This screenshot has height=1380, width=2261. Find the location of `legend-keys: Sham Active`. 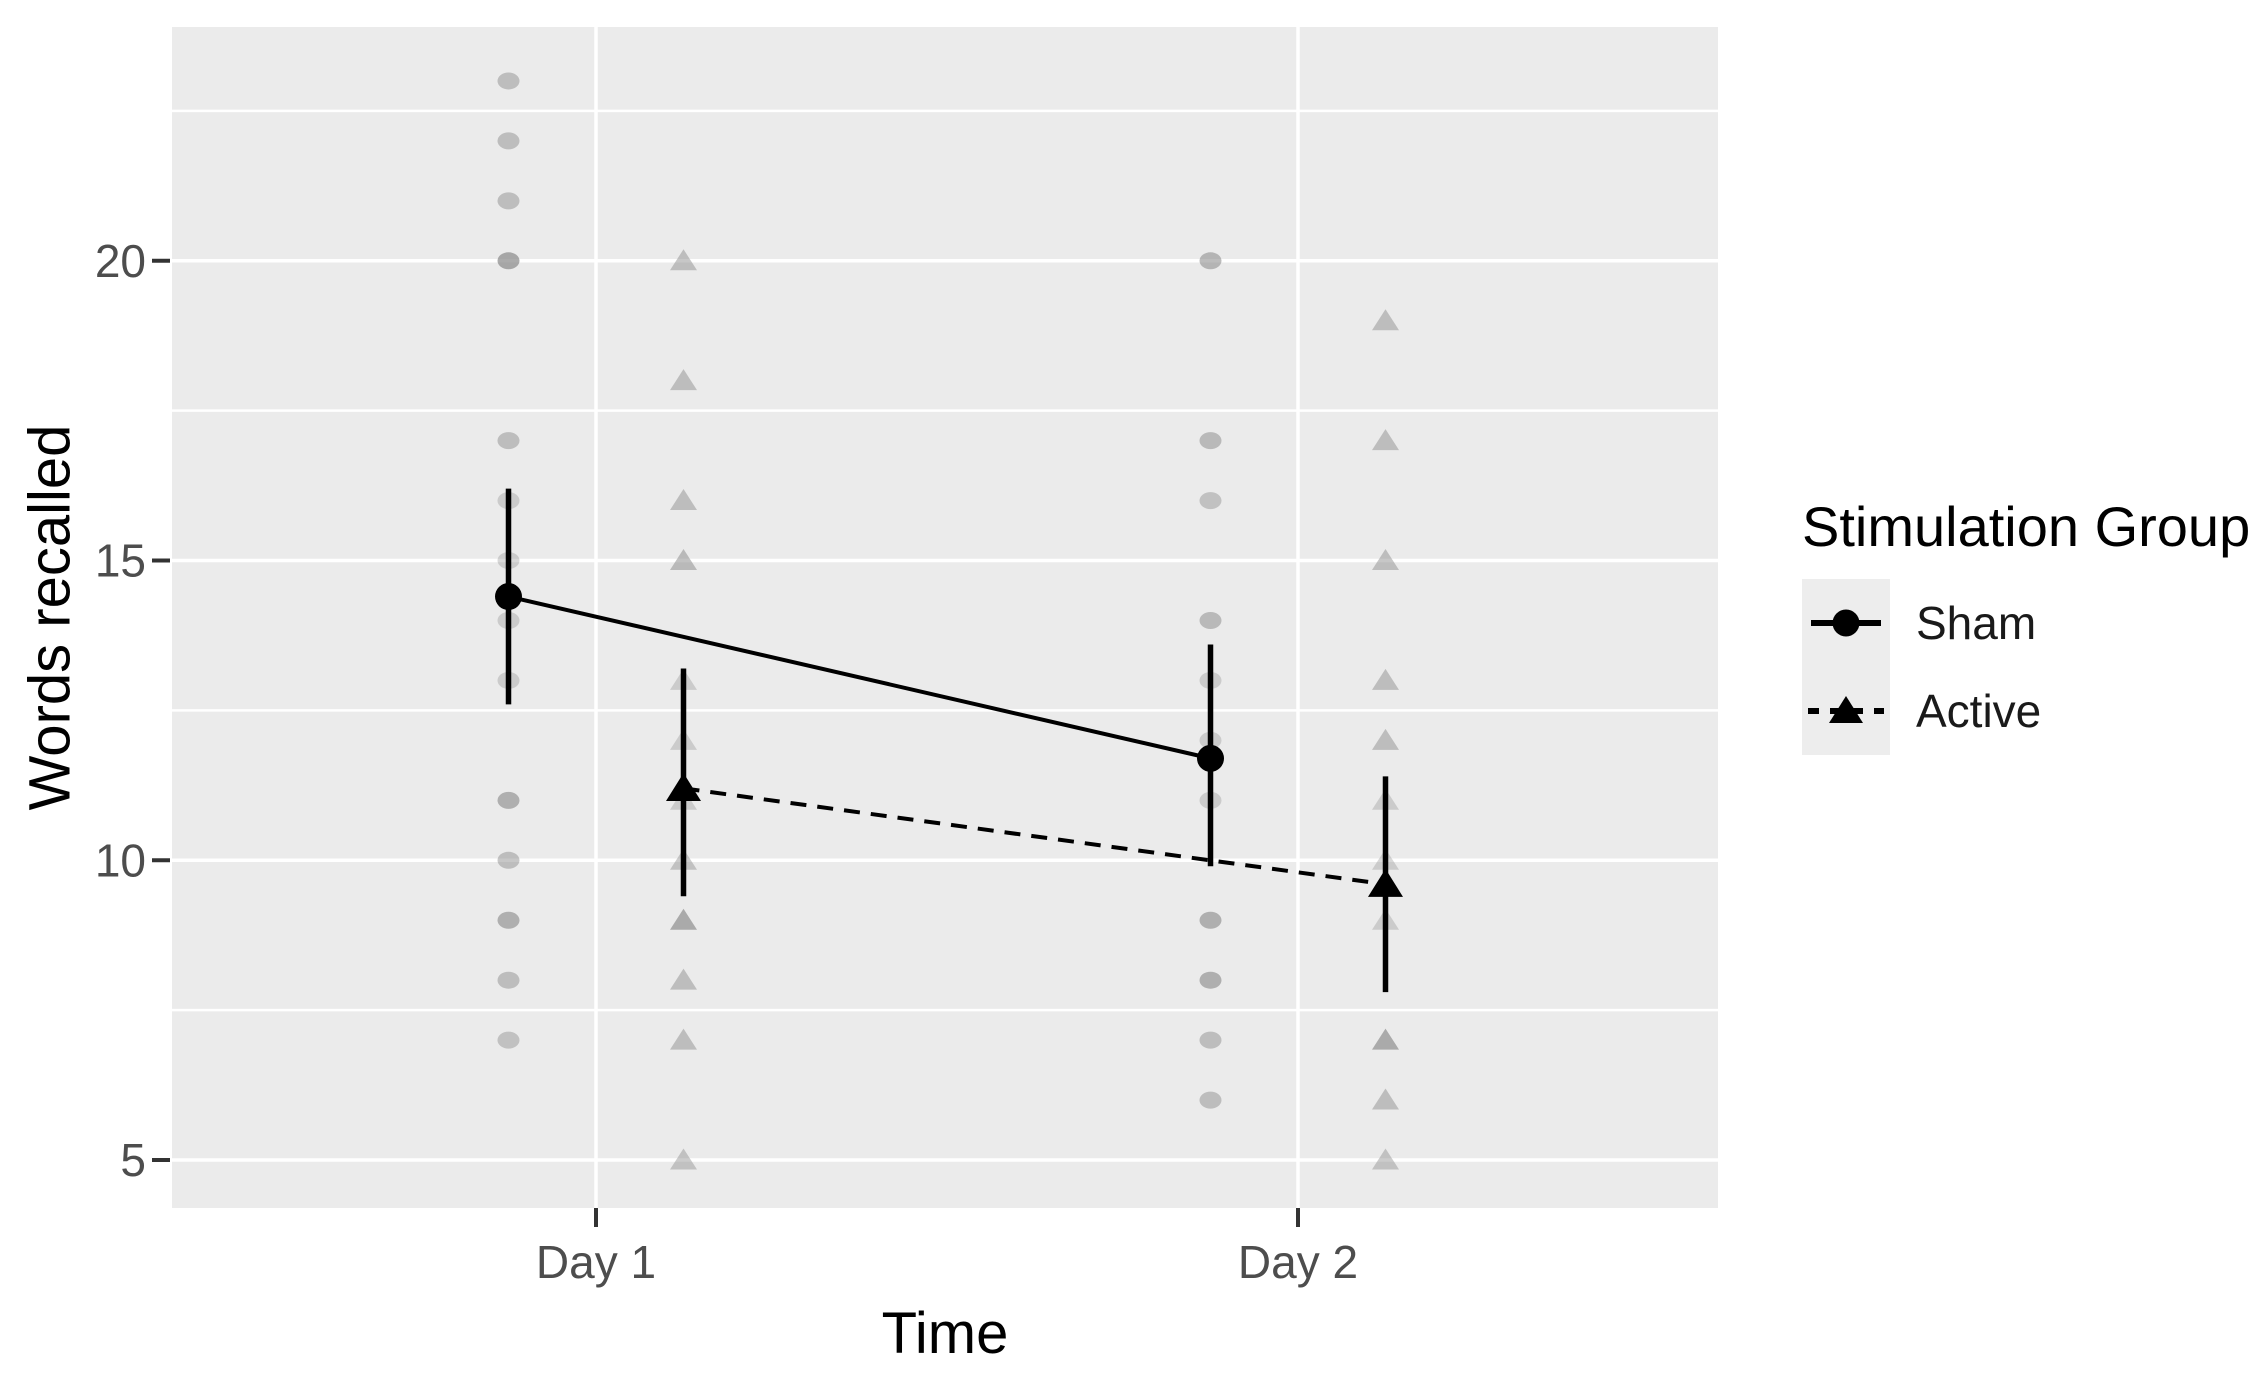

legend-keys: Sham Active is located at coordinates (2026, 667).